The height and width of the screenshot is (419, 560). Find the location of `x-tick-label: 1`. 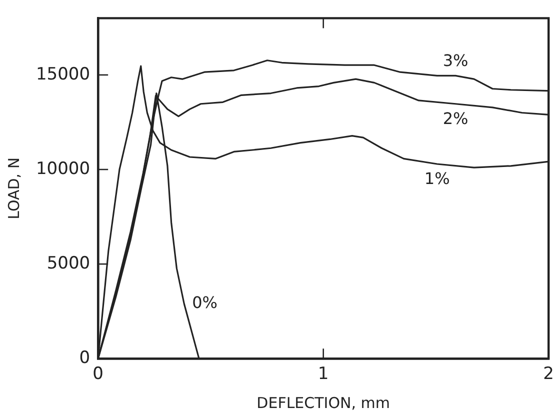

x-tick-label: 1 is located at coordinates (323, 374).